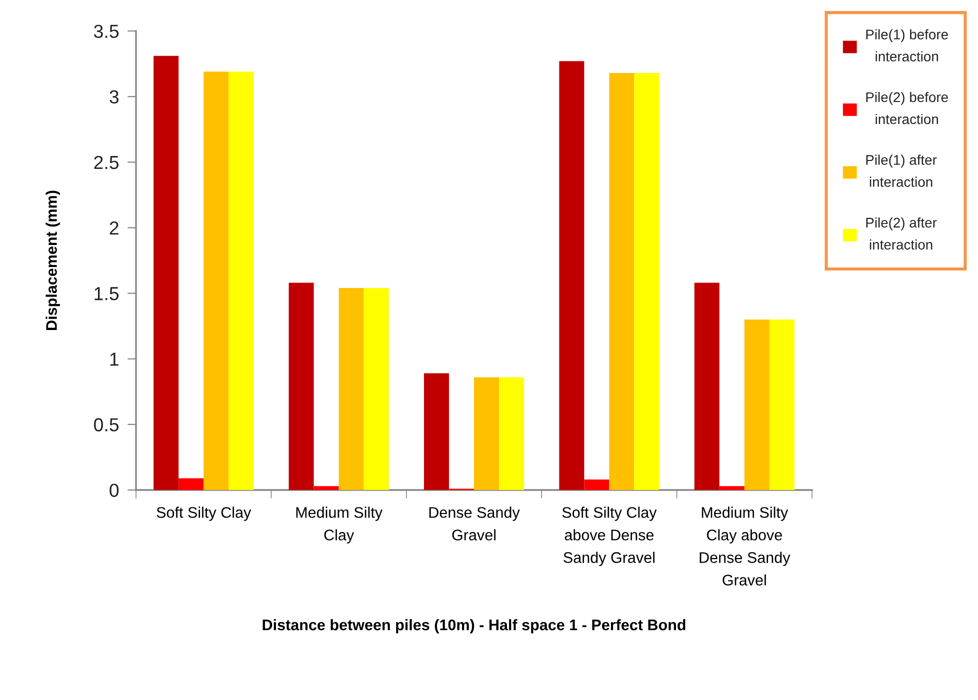 Image resolution: width=978 pixels, height=700 pixels. What do you see at coordinates (106, 31) in the screenshot?
I see `y-tick-label: 3.5` at bounding box center [106, 31].